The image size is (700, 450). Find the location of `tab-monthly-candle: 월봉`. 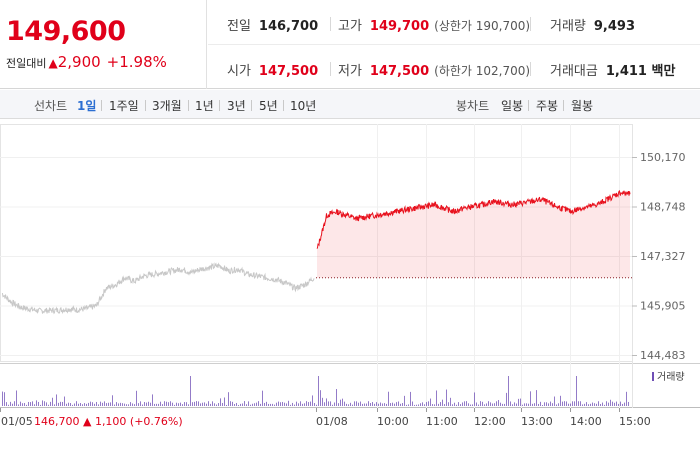

tab-monthly-candle: 월봉 is located at coordinates (582, 106).